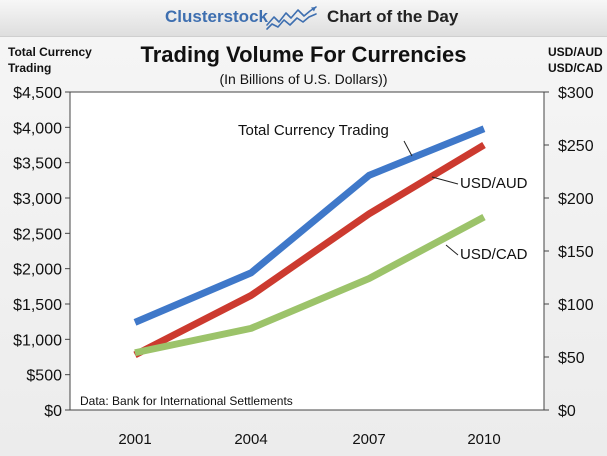 This screenshot has height=456, width=607. Describe the element at coordinates (37, 305) in the screenshot. I see `left-tick-label: $1,500` at that location.